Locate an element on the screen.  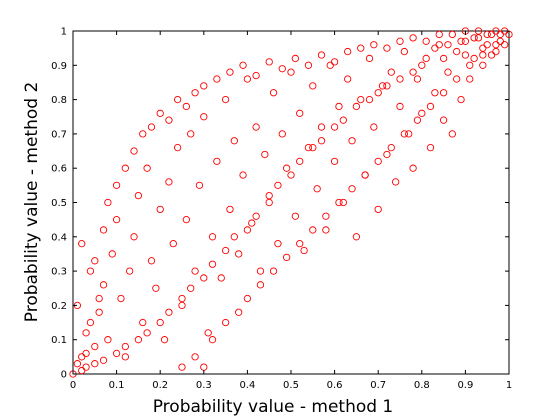
x-tick-label: 0.5 is located at coordinates (291, 385).